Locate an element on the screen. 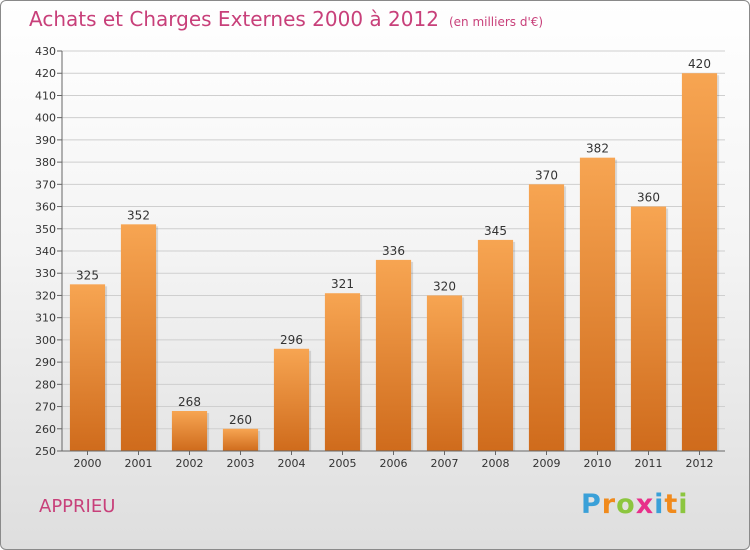 The image size is (750, 550). data-label: 320 is located at coordinates (444, 286).